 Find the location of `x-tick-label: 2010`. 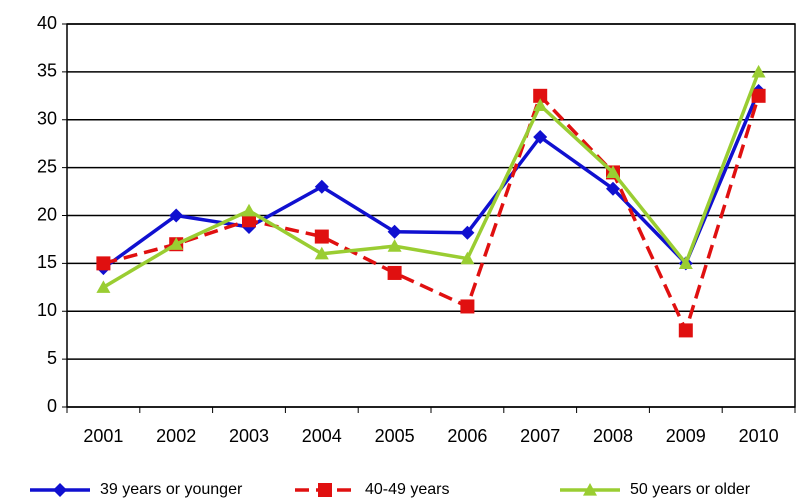

x-tick-label: 2010 is located at coordinates (759, 436).